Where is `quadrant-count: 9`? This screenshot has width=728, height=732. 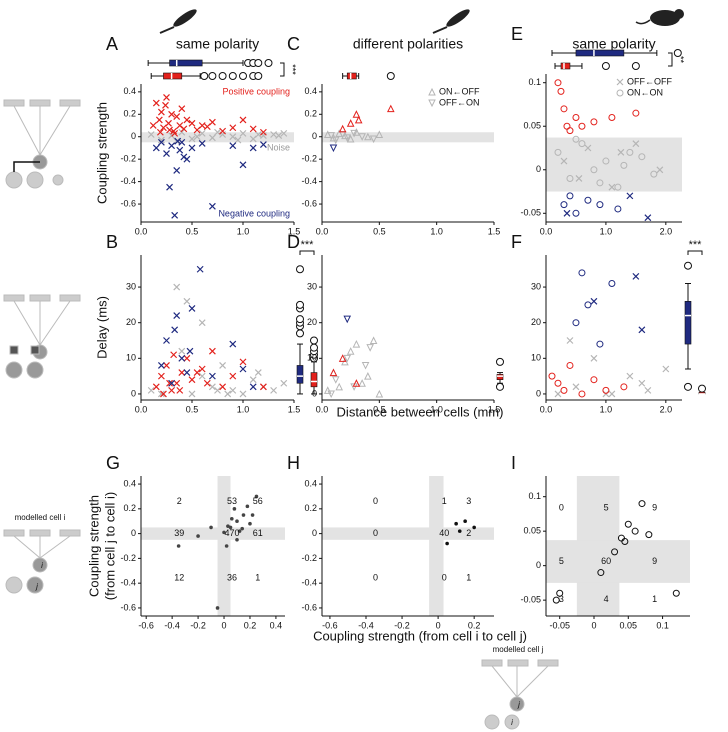
quadrant-count: 9 is located at coordinates (654, 561).